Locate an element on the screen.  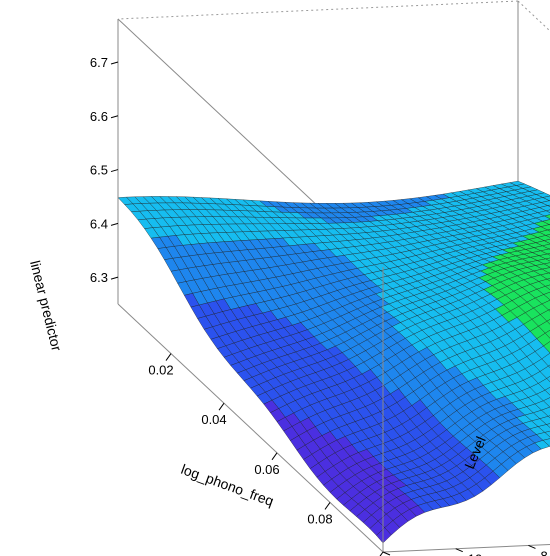
y-axis-tick-label: 8 is located at coordinates (543, 552).